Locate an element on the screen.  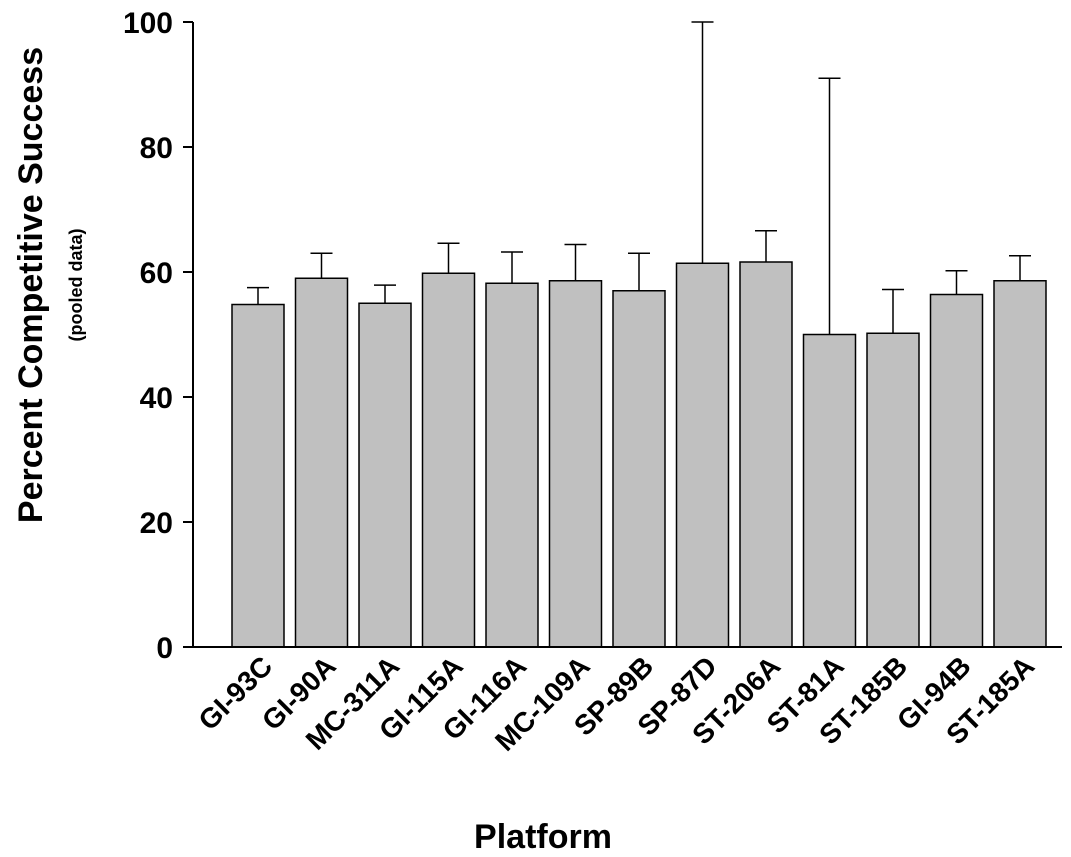
y-tick-label: 100 is located at coordinates (148, 23).